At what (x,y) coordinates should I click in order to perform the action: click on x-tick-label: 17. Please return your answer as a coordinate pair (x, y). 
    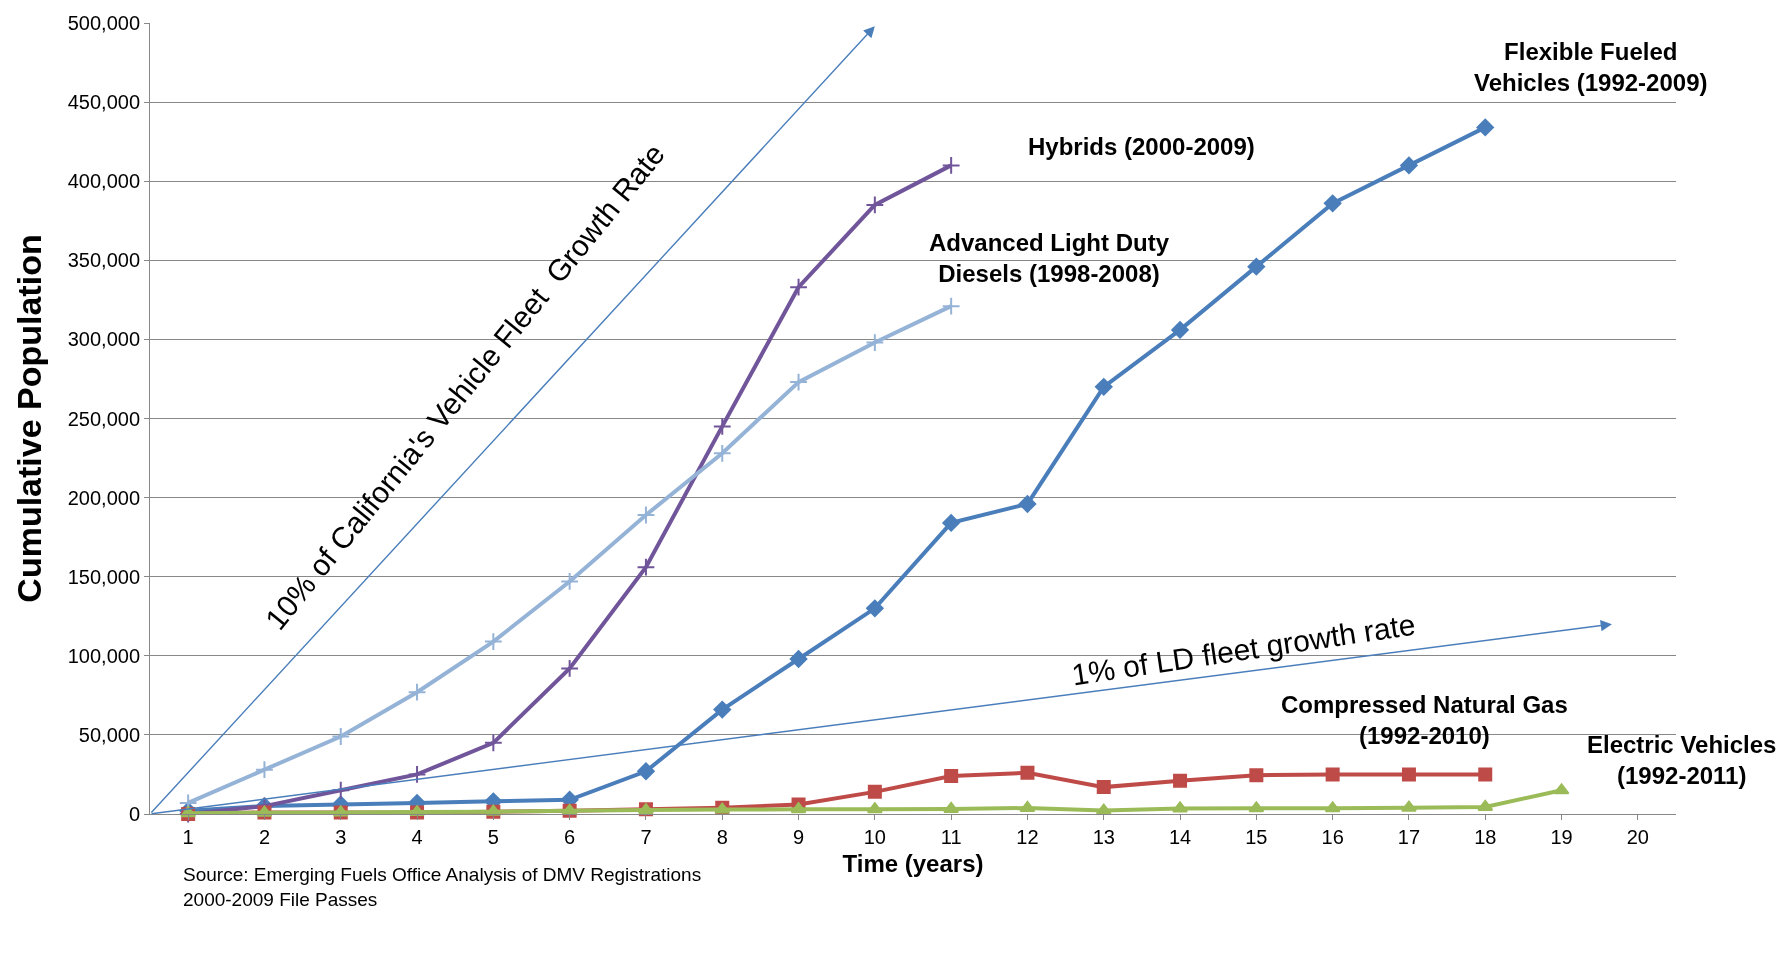
    Looking at the image, I should click on (1409, 837).